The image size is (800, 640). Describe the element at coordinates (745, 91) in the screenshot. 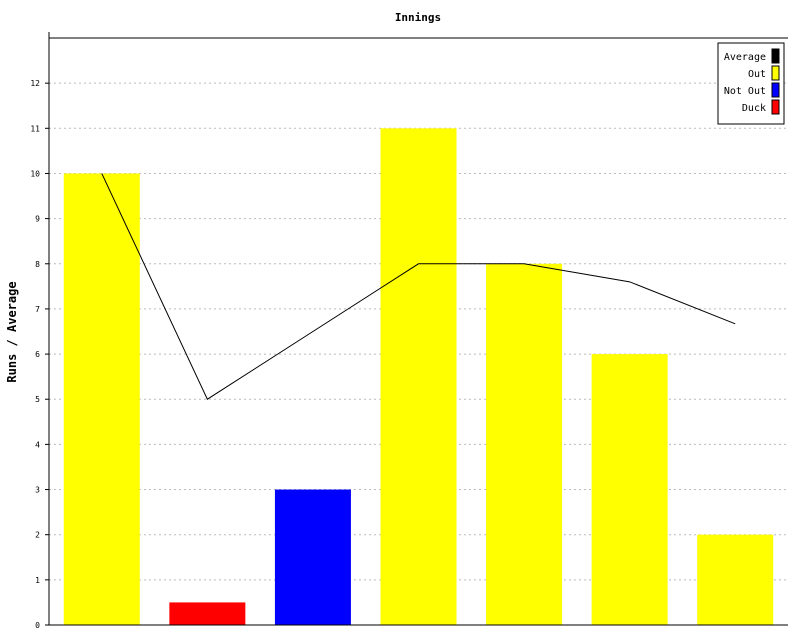

I see `legend-label: Not Out` at that location.